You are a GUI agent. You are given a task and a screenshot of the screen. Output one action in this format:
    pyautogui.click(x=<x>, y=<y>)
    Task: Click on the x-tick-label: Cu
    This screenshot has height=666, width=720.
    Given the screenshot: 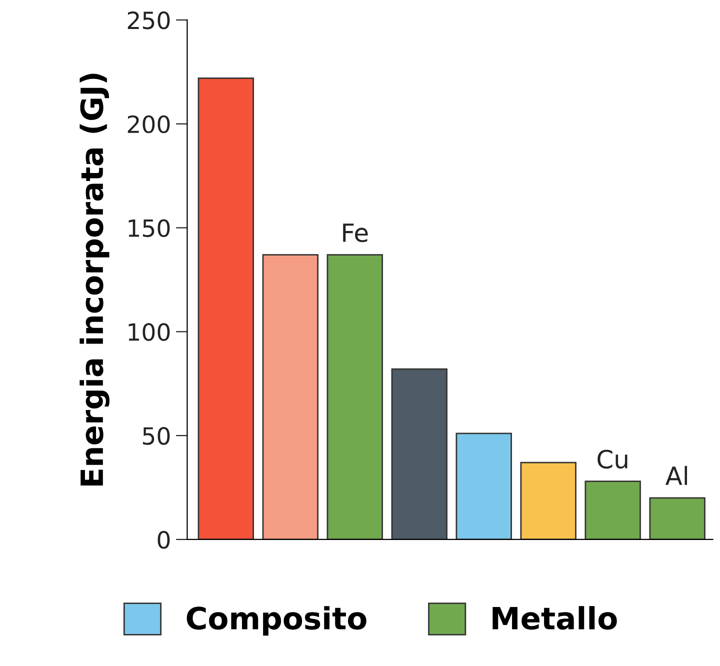 What is the action you would take?
    pyautogui.click(x=613, y=459)
    